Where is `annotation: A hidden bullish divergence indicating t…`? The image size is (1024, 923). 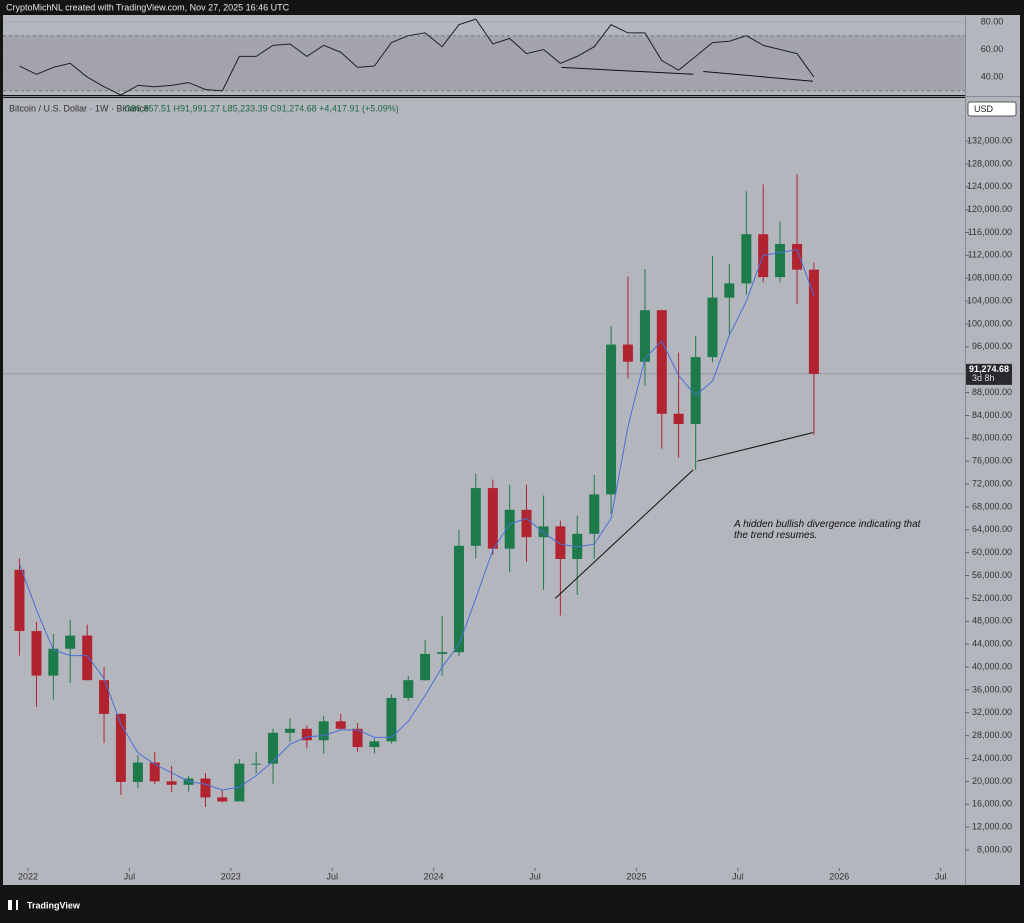
annotation: A hidden bullish divergence indicating t… is located at coordinates (827, 530).